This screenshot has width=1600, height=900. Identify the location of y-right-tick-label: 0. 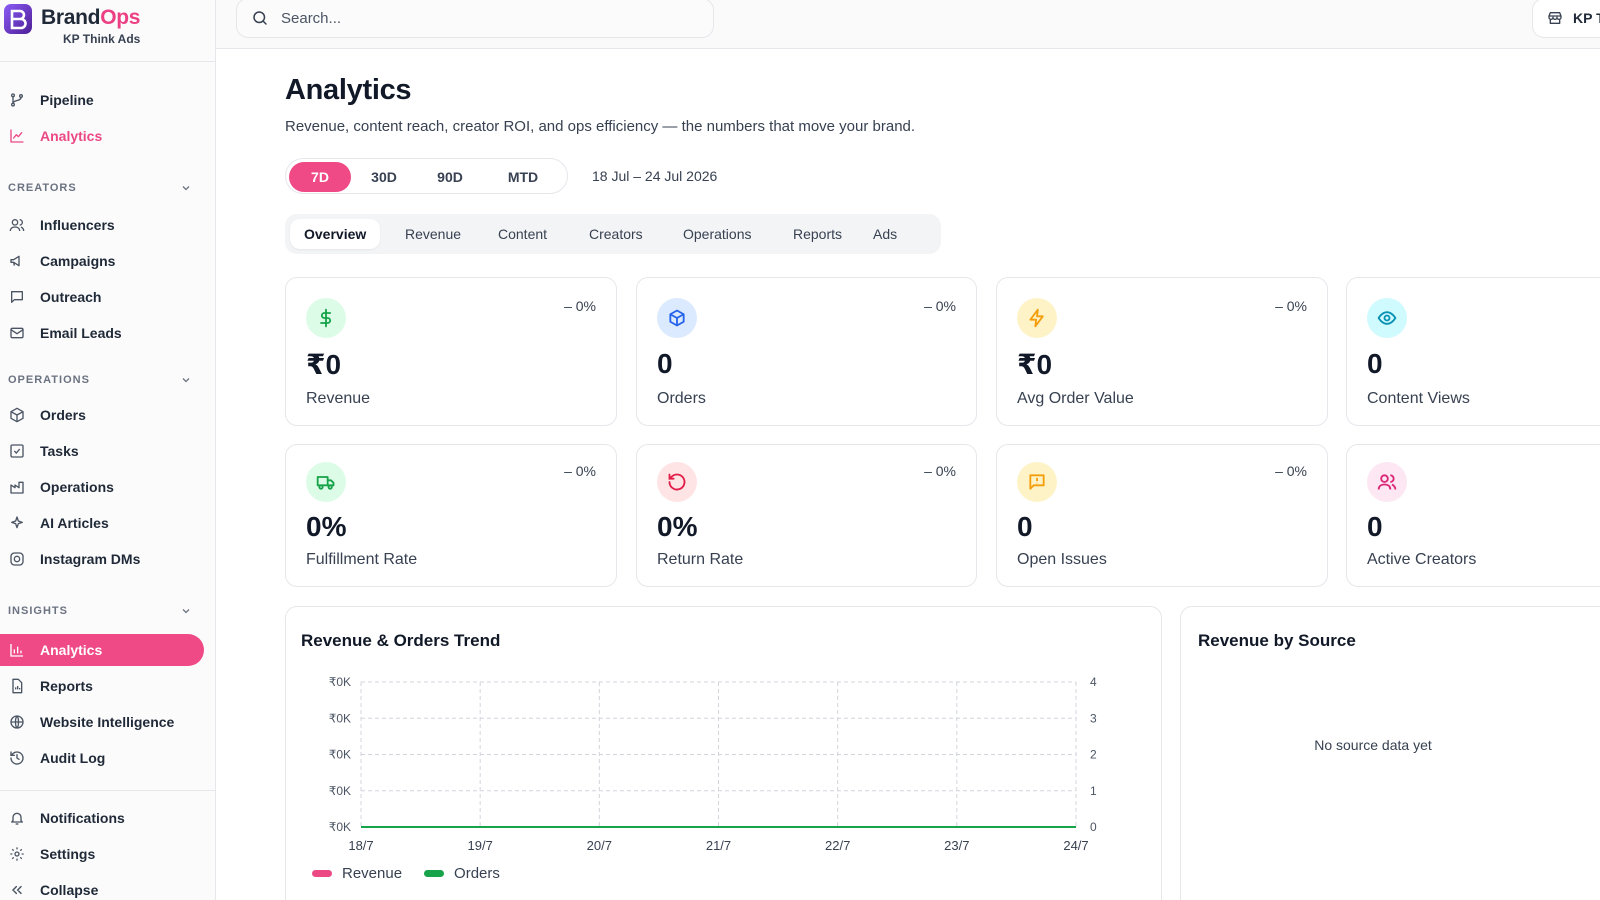
(1093, 827).